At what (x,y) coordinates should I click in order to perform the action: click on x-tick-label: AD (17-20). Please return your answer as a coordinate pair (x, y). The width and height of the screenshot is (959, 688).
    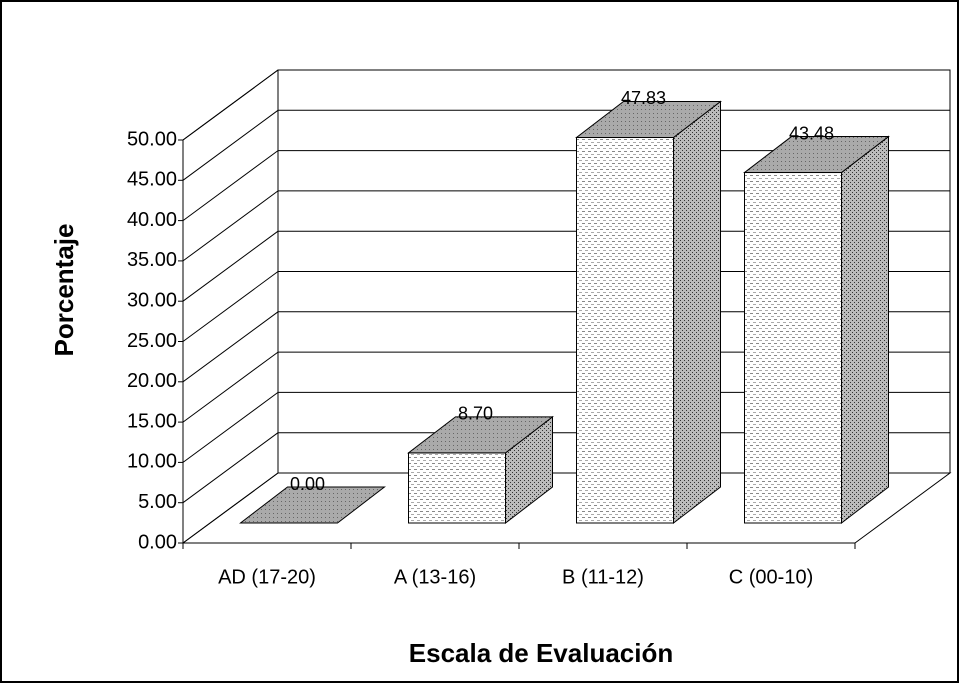
    Looking at the image, I should click on (267, 577).